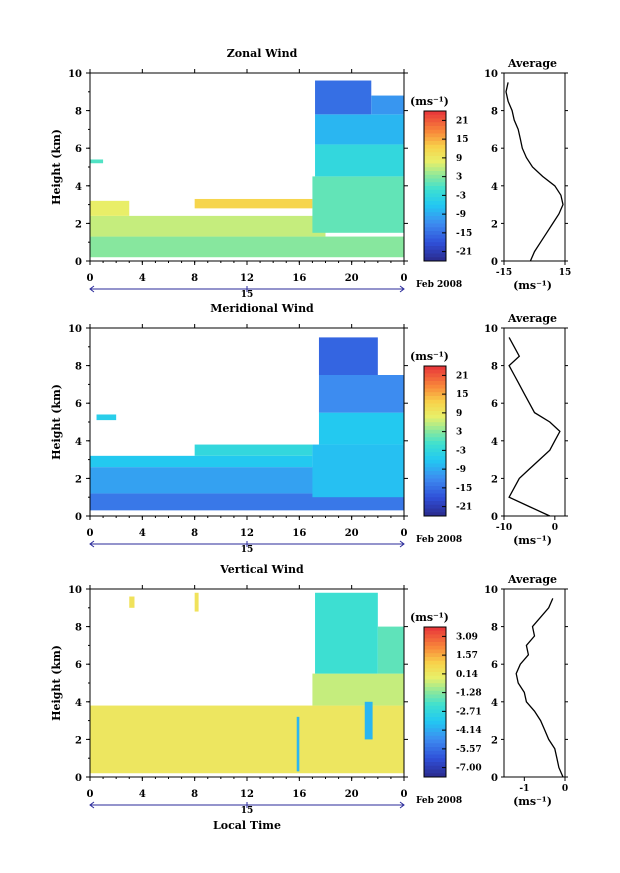 The width and height of the screenshot is (620, 873). What do you see at coordinates (467, 637) in the screenshot?
I see `colorbar-tick-label: 3.09` at bounding box center [467, 637].